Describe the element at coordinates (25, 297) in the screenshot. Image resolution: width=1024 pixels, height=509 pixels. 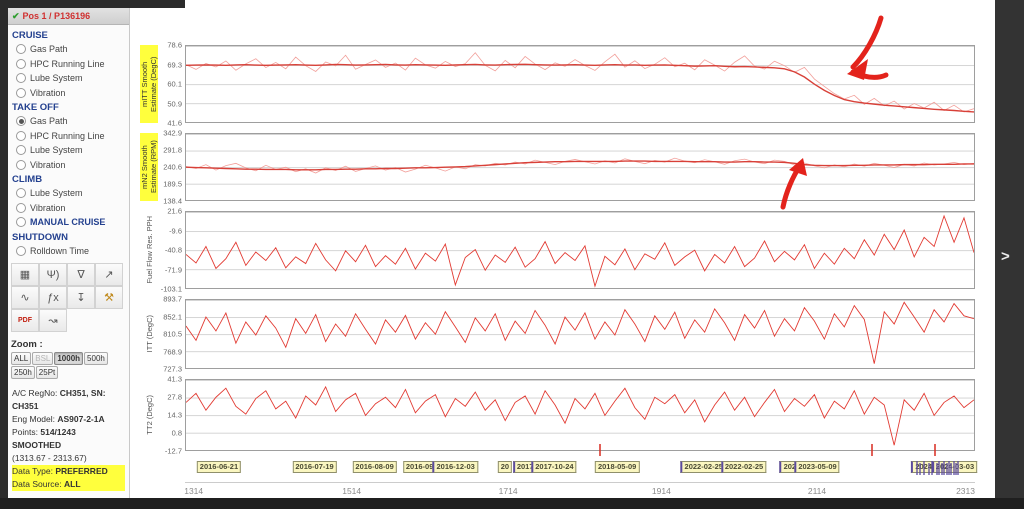
I see `wave-icon: ∿` at that location.